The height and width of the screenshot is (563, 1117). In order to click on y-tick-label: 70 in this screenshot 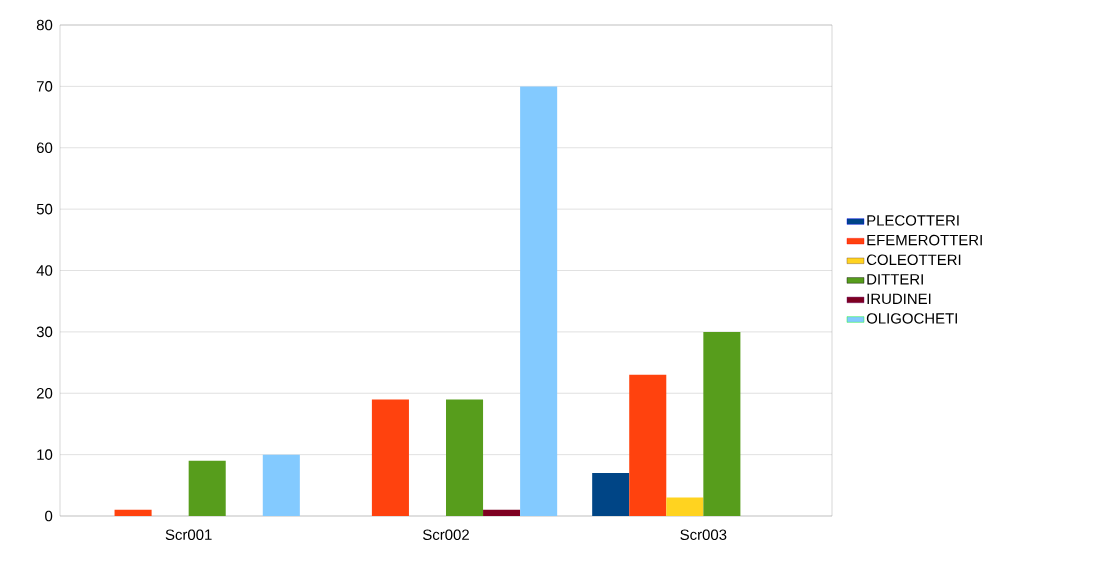, I will do `click(44, 86)`.